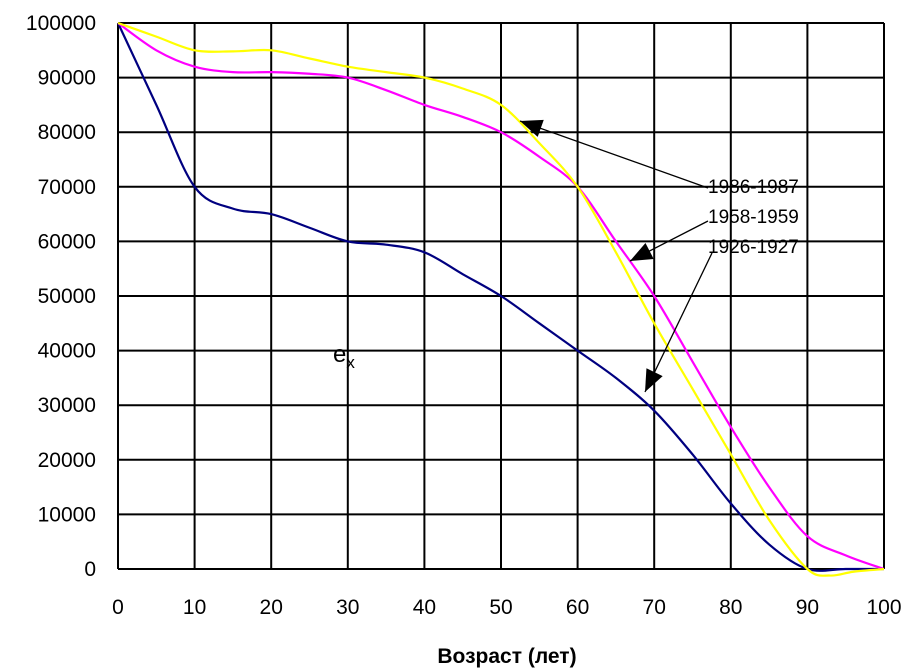 The height and width of the screenshot is (668, 909). I want to click on series-labels: 1986-1987 1958-1959 1926-1927, so click(753, 217).